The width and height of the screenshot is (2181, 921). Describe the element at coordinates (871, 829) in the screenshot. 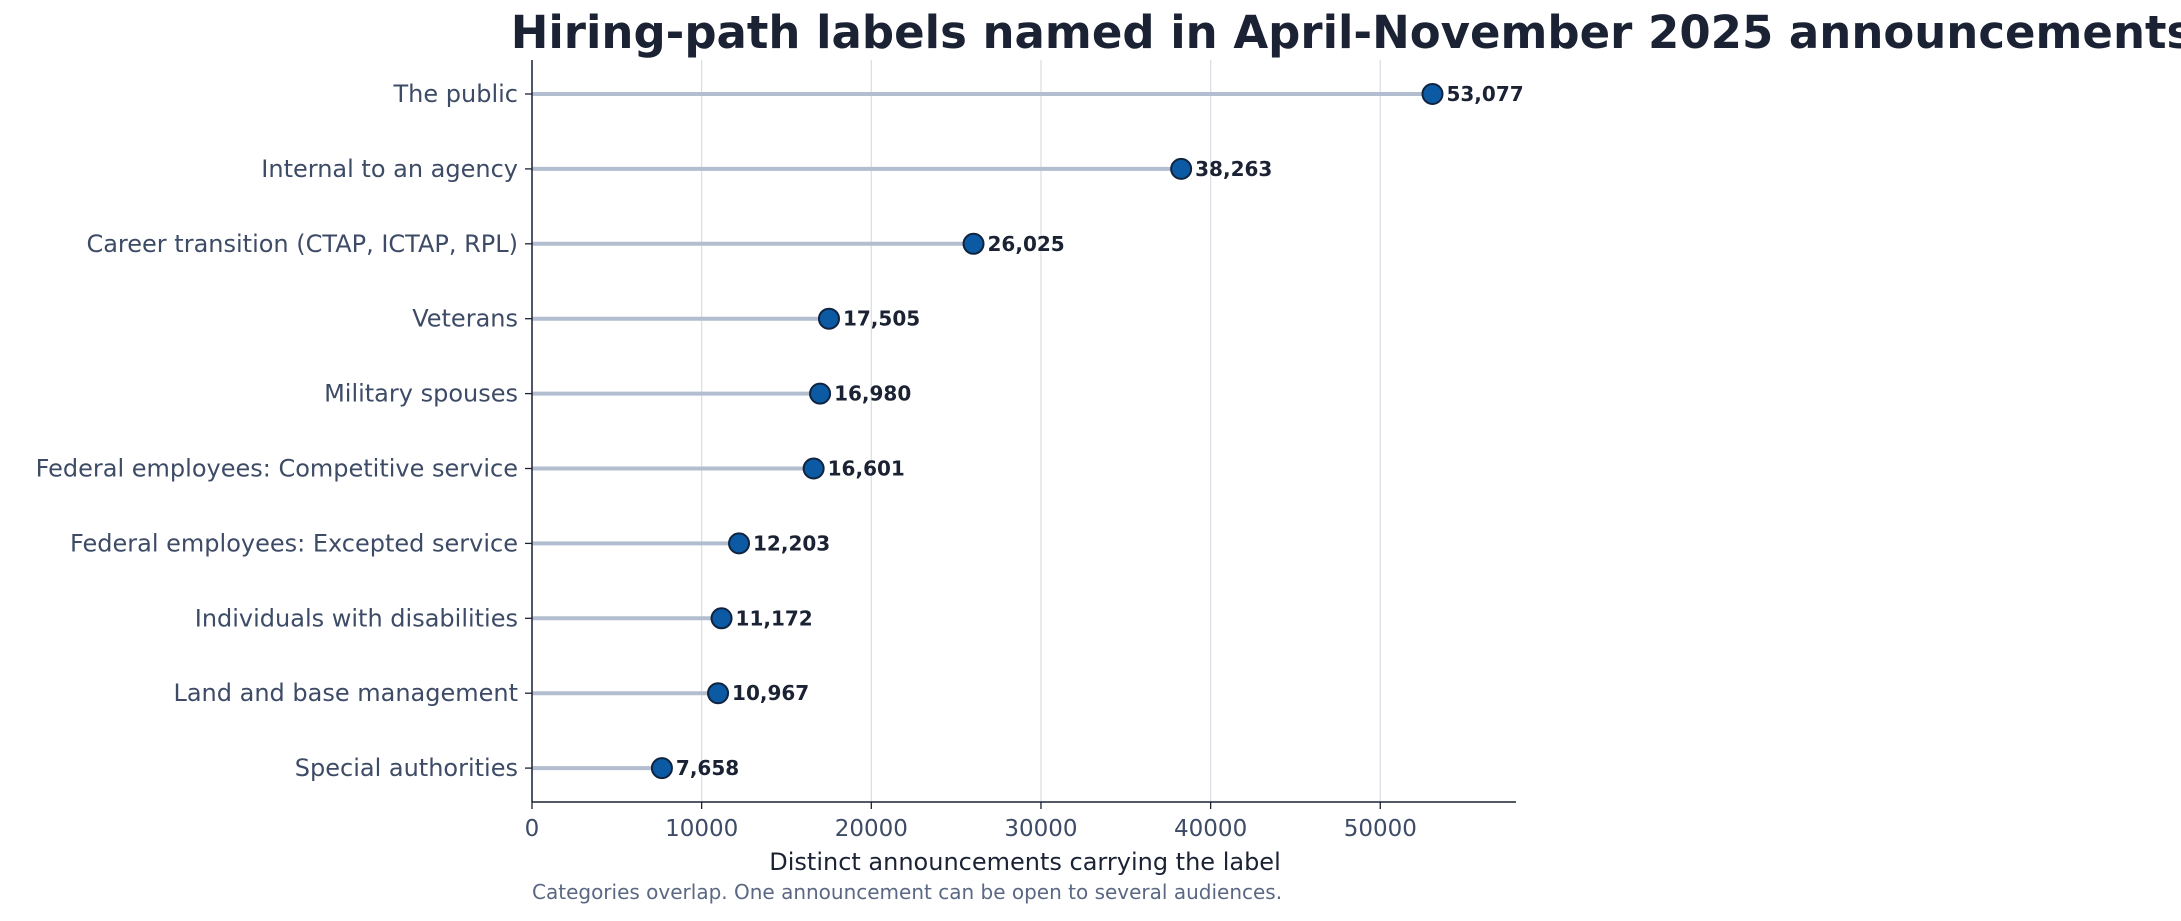

I see `x-tick-label: 20000` at that location.